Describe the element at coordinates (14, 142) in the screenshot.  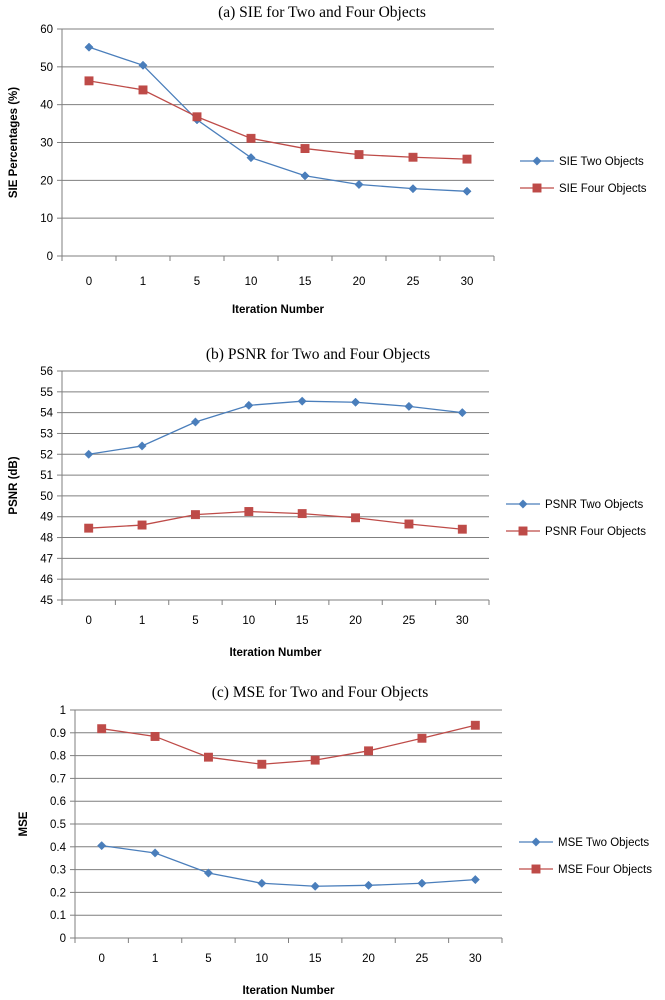
I see `y-axis-label: SIE Percentages (%)` at that location.